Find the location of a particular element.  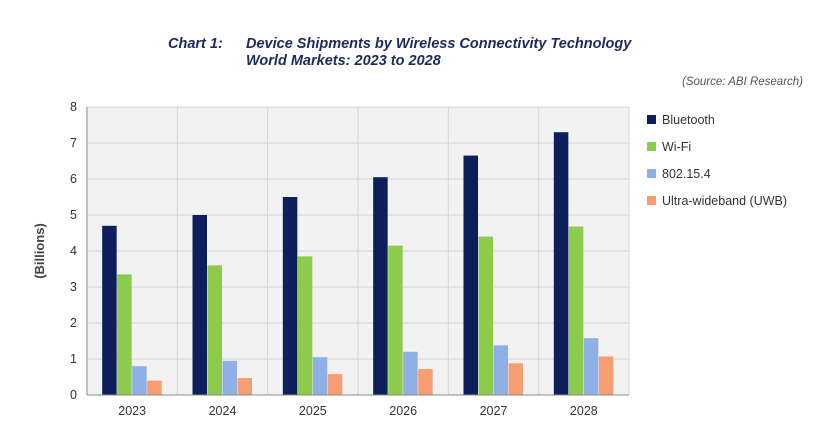

x-tick-label: 2026 is located at coordinates (403, 411).